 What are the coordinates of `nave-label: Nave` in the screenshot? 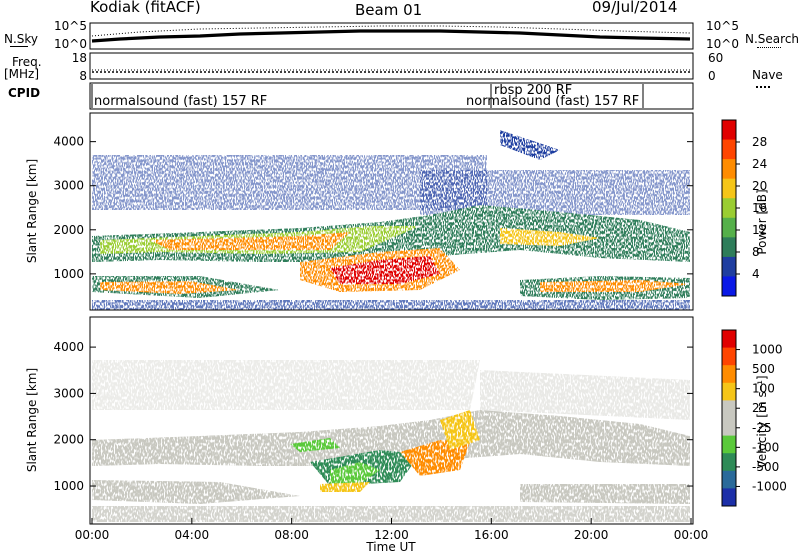 It's located at (767, 75).